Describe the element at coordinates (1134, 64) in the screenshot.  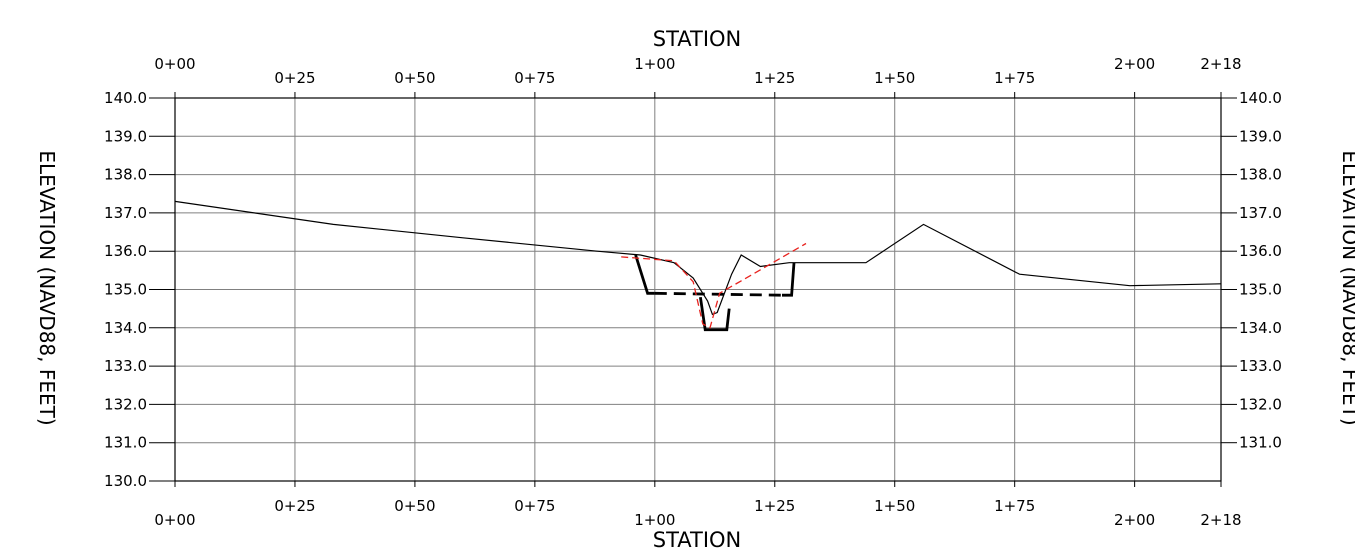
I see `x-tick-label-top: 2+00` at that location.